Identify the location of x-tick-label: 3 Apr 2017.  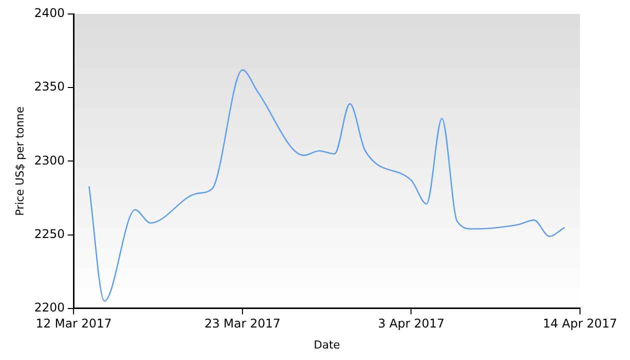
(411, 323).